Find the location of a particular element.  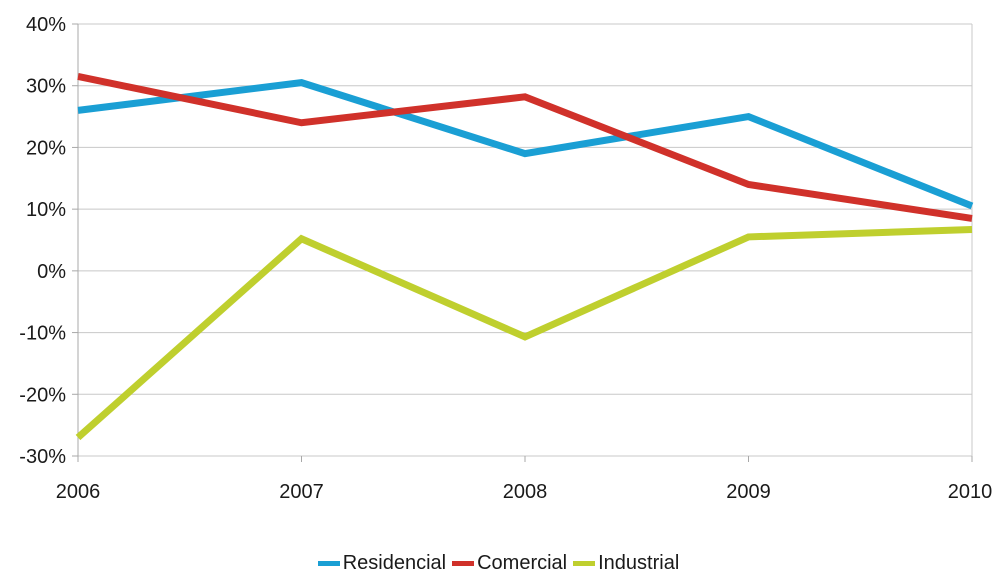

y-tick-label: 10% is located at coordinates (46, 210).